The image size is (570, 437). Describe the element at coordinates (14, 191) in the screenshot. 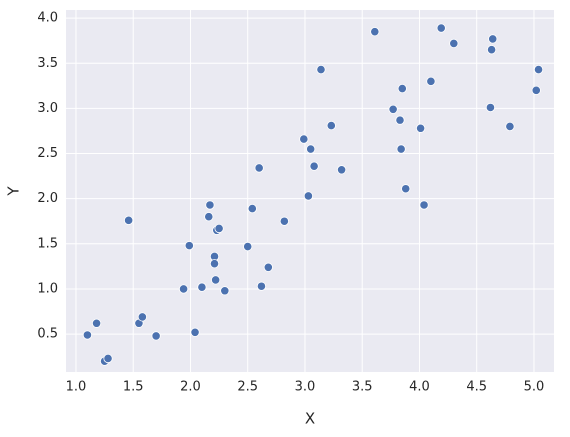

I see `y-axis-label: Y` at that location.